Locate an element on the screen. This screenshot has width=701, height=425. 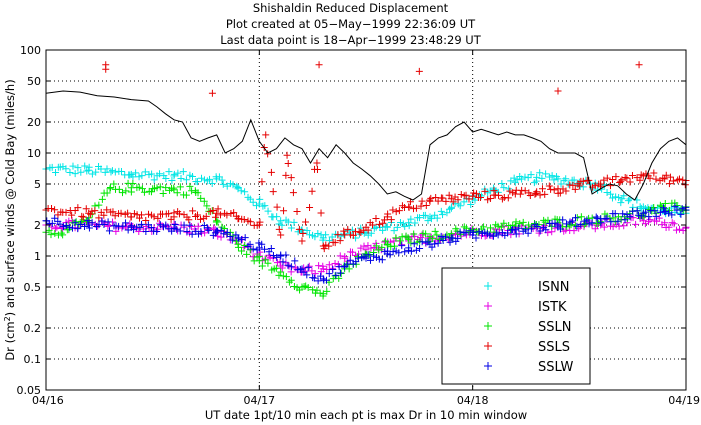
y-tick-label: 0.05 is located at coordinates (29, 390).